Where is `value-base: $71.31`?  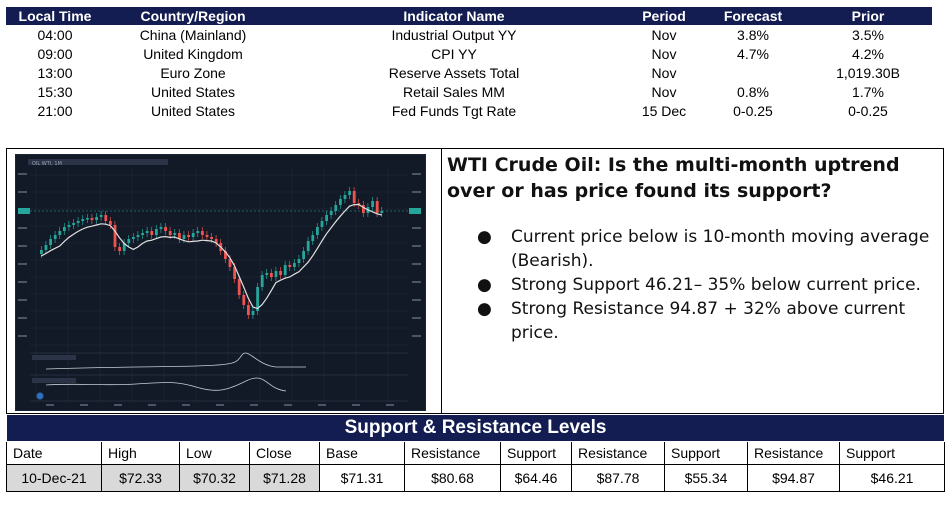 value-base: $71.31 is located at coordinates (362, 478).